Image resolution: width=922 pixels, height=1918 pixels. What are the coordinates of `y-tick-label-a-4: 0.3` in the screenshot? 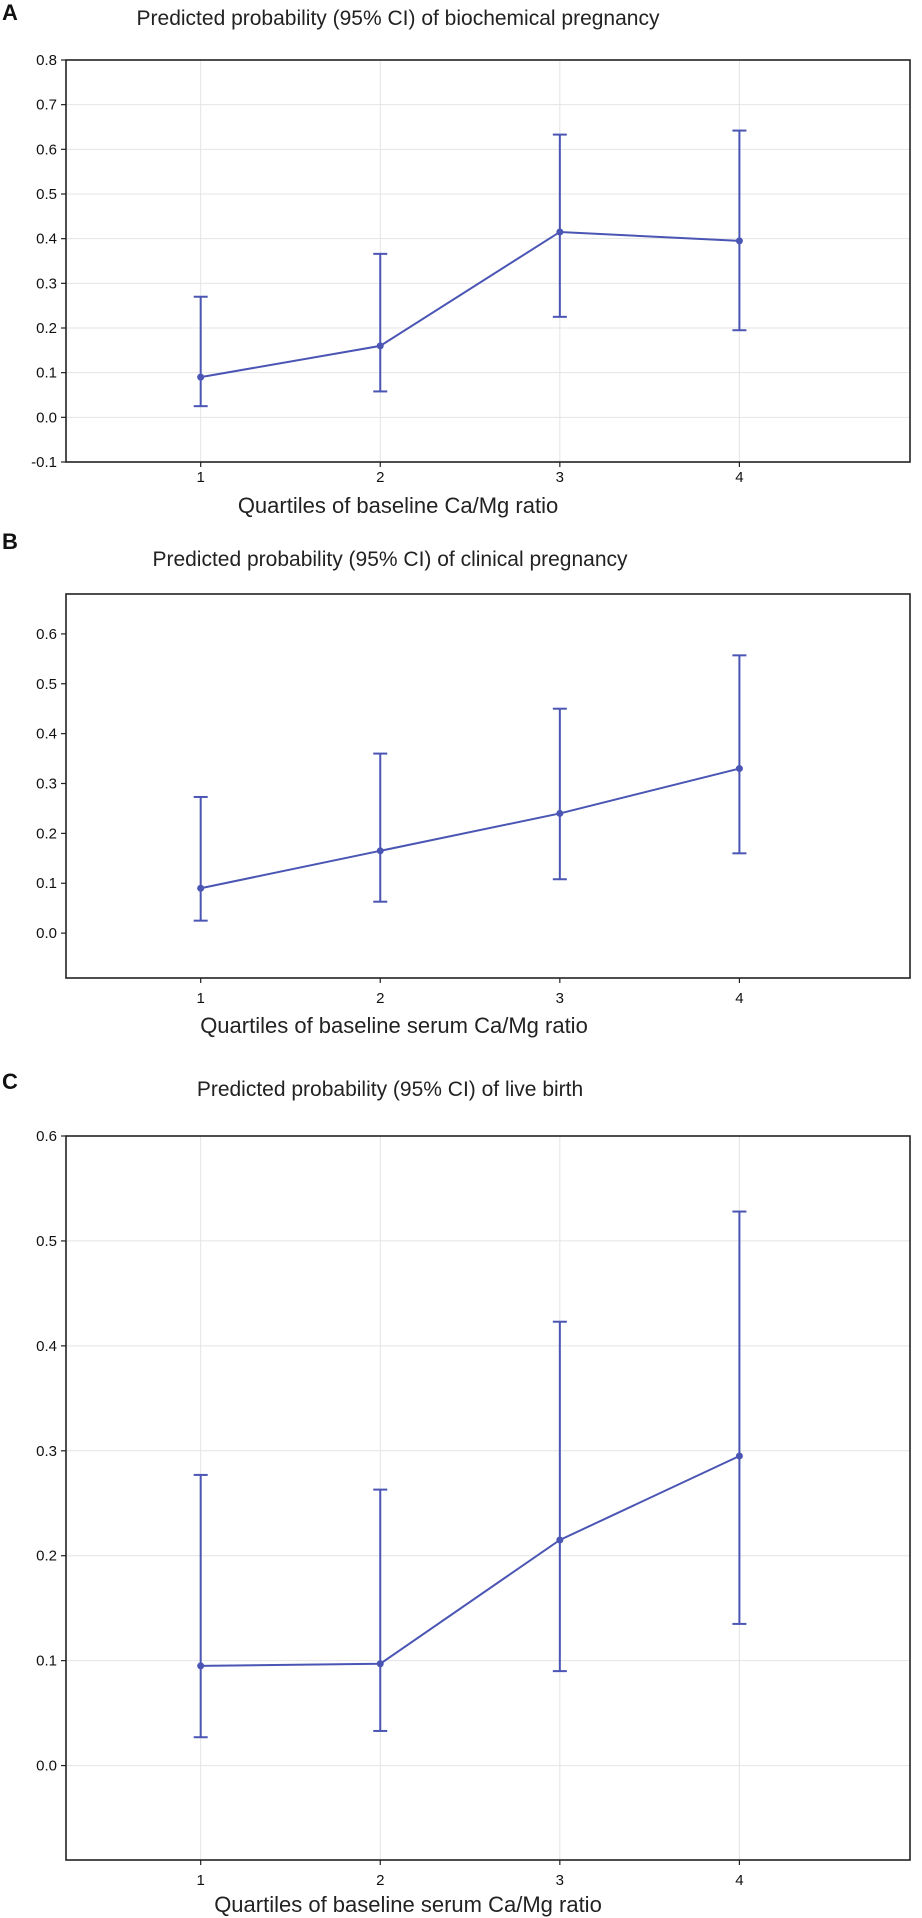 It's located at (46, 283).